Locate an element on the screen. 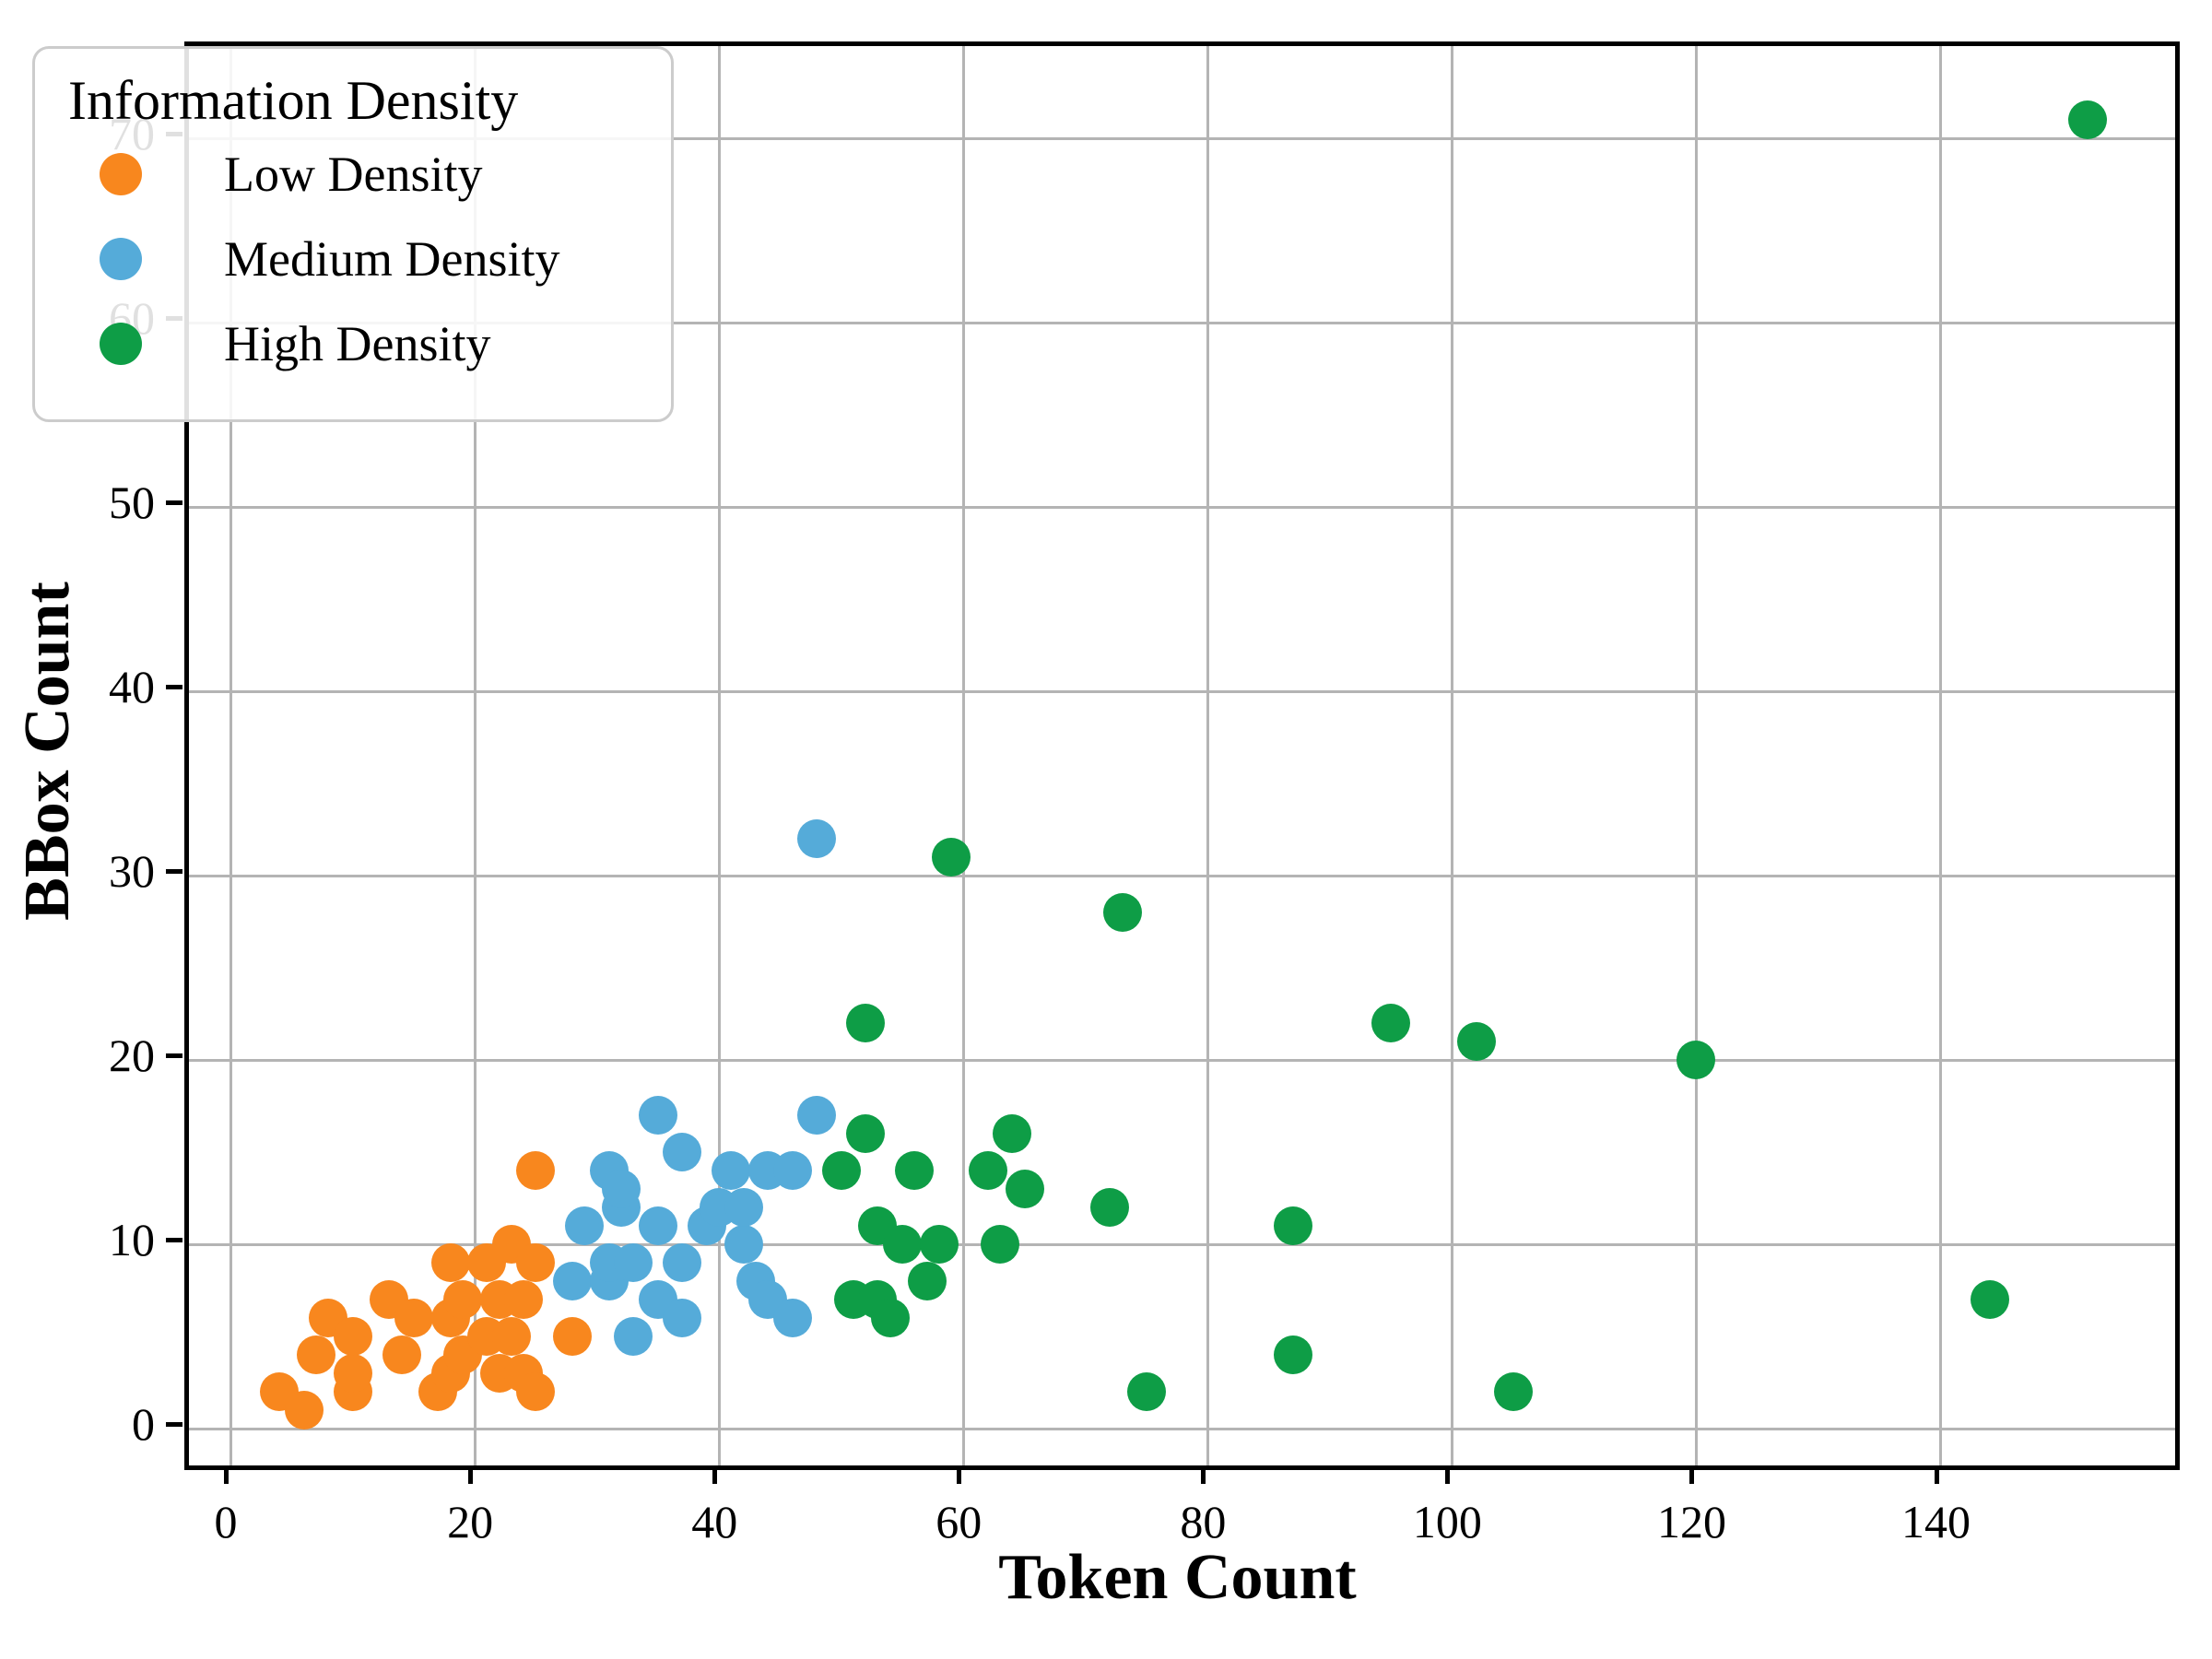 The width and height of the screenshot is (2212, 1659). legend-label: Low Density is located at coordinates (353, 174).